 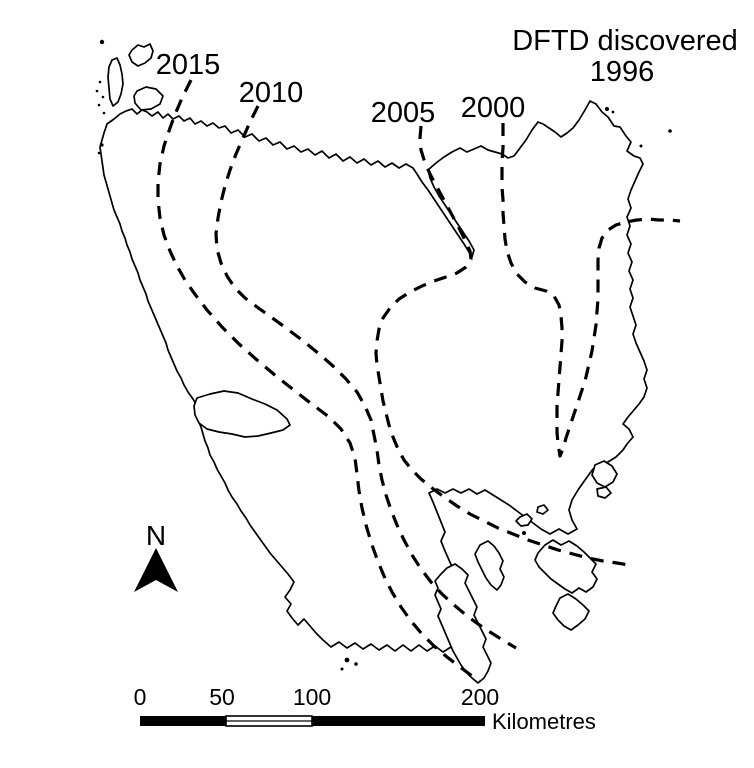 I want to click on peninsula-tasman-south, so click(x=571, y=612).